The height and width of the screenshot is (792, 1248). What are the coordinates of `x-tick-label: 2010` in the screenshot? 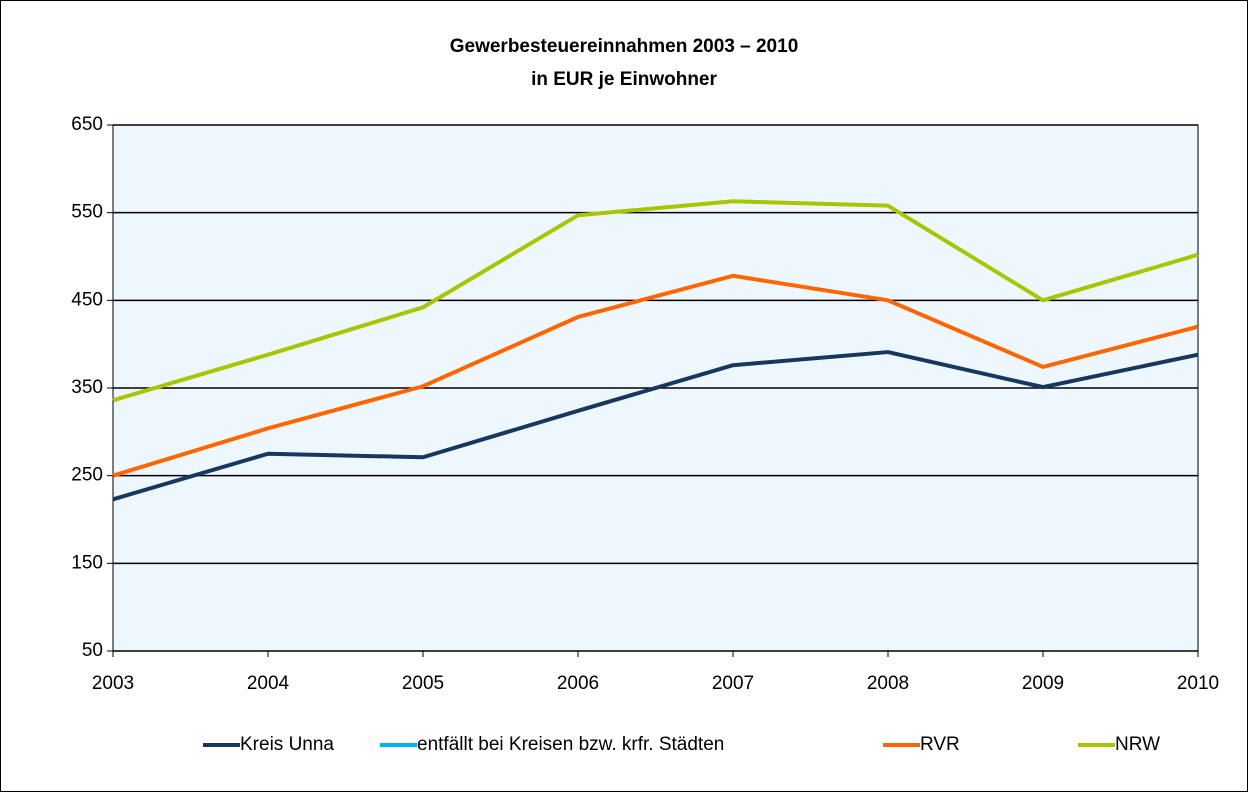 It's located at (1198, 683).